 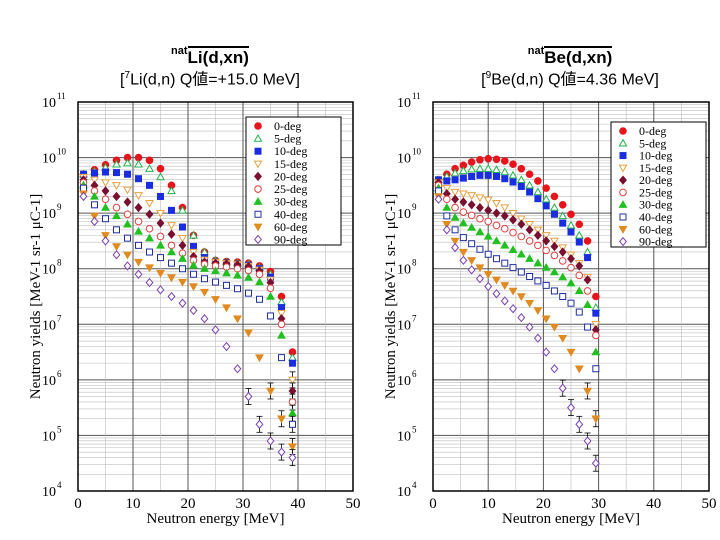 What do you see at coordinates (655, 156) in the screenshot?
I see `legend-label: 10-deg` at bounding box center [655, 156].